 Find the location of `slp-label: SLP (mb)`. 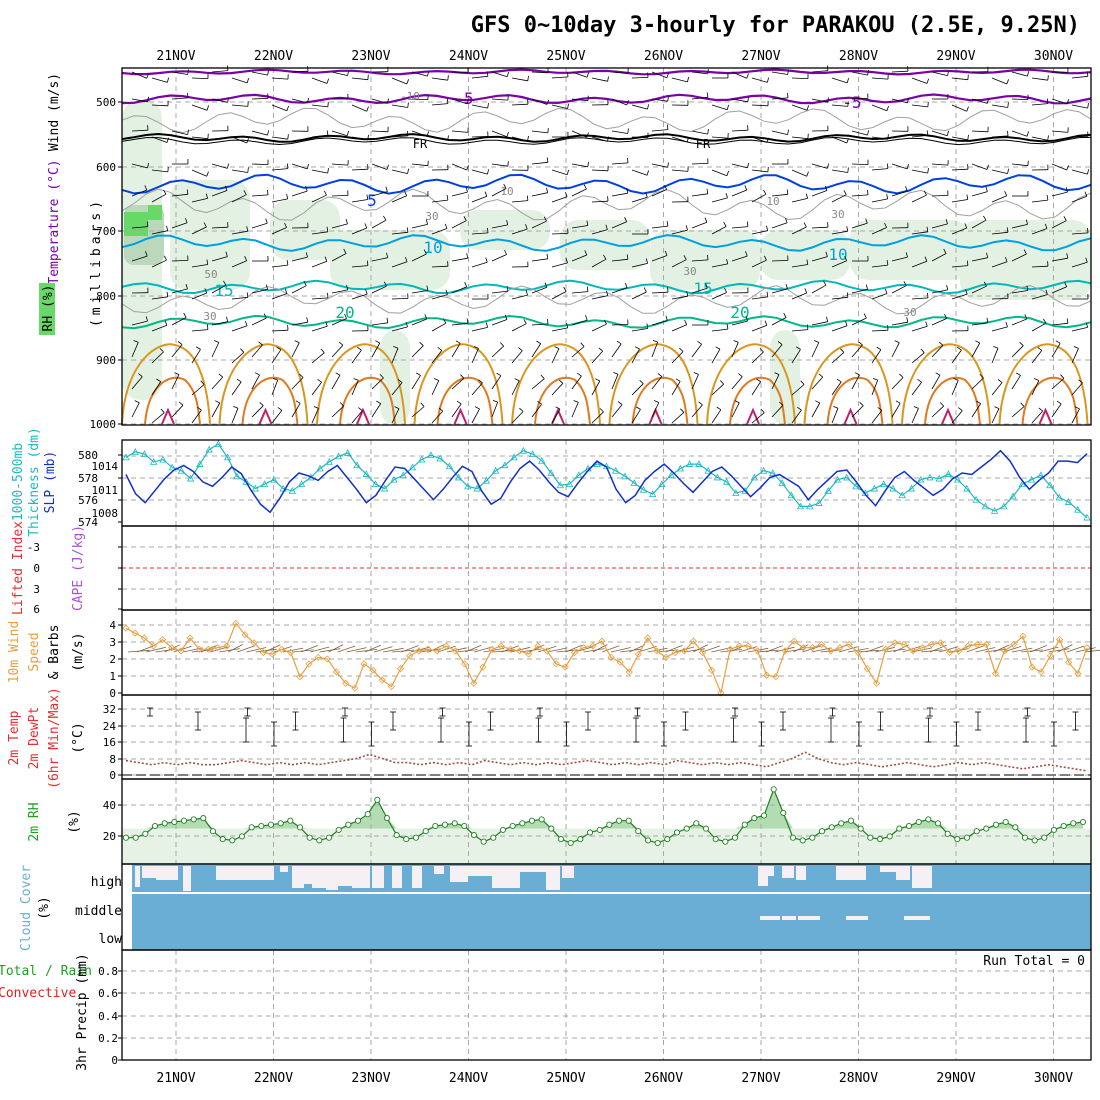

slp-label: SLP (mb) is located at coordinates (50, 482).